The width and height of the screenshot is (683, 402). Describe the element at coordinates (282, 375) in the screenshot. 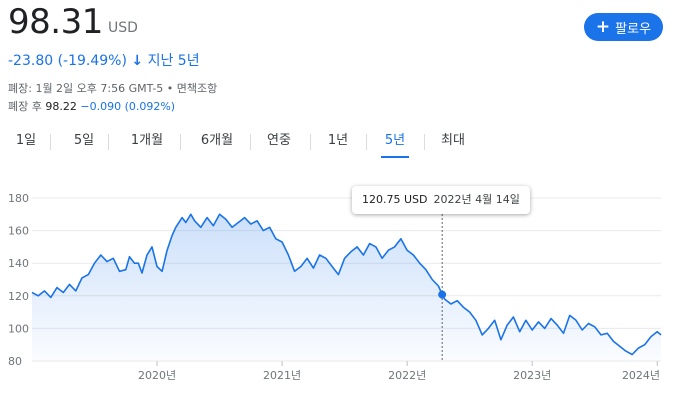

I see `x-tick-label: 2021년` at that location.